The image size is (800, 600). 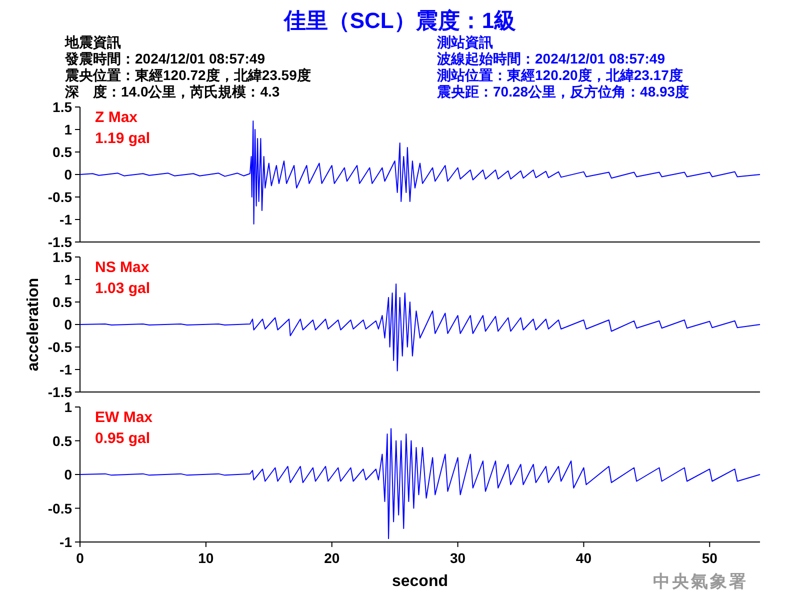 I want to click on annotation: 0.95 gal, so click(x=122, y=438).